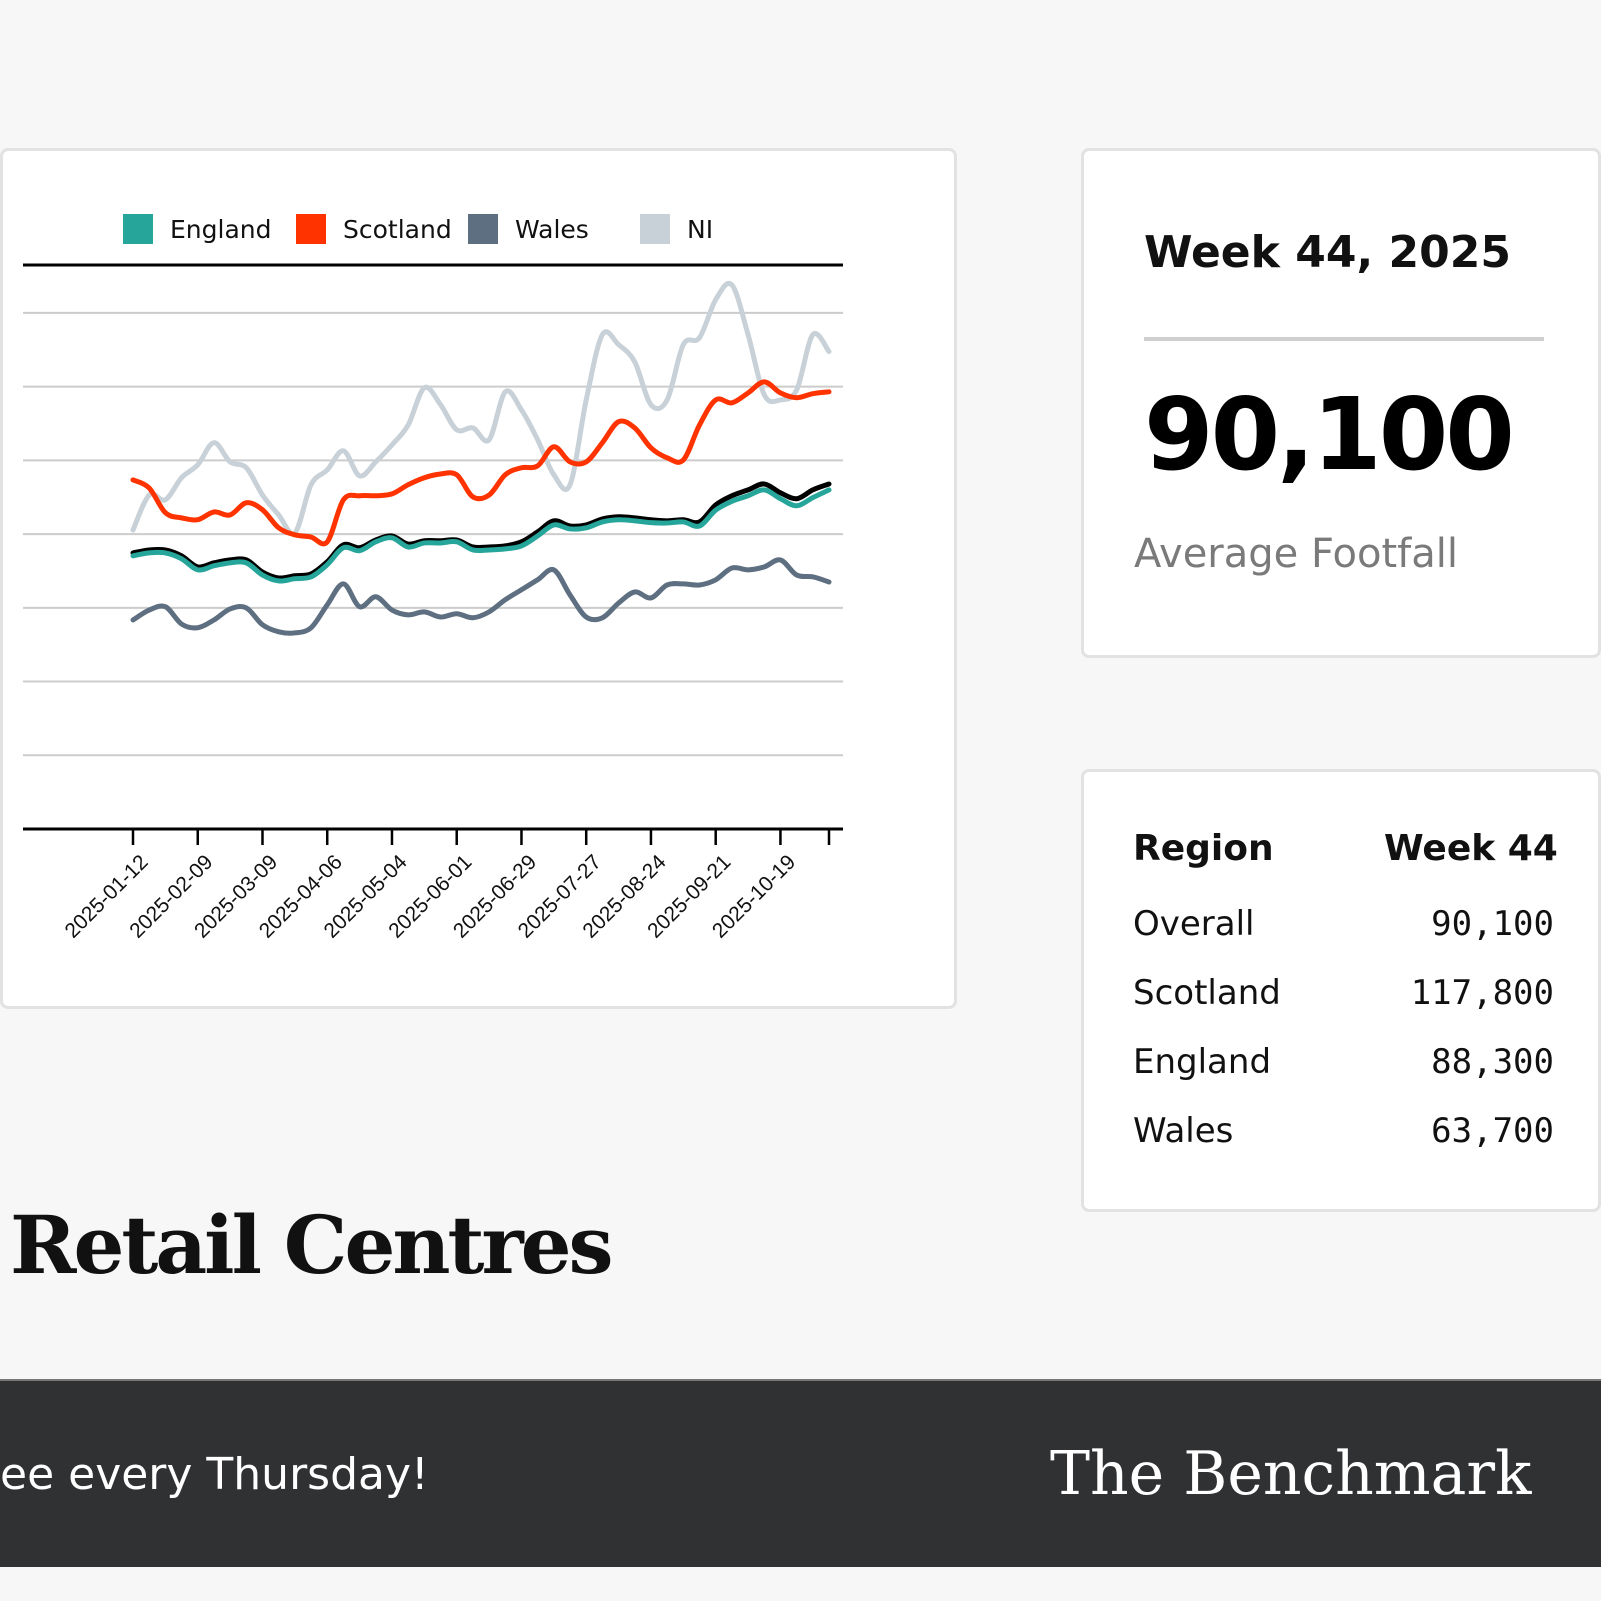 This screenshot has height=1601, width=1601. Describe the element at coordinates (1492, 1062) in the screenshot. I see `table-cell-value: 88,300` at that location.